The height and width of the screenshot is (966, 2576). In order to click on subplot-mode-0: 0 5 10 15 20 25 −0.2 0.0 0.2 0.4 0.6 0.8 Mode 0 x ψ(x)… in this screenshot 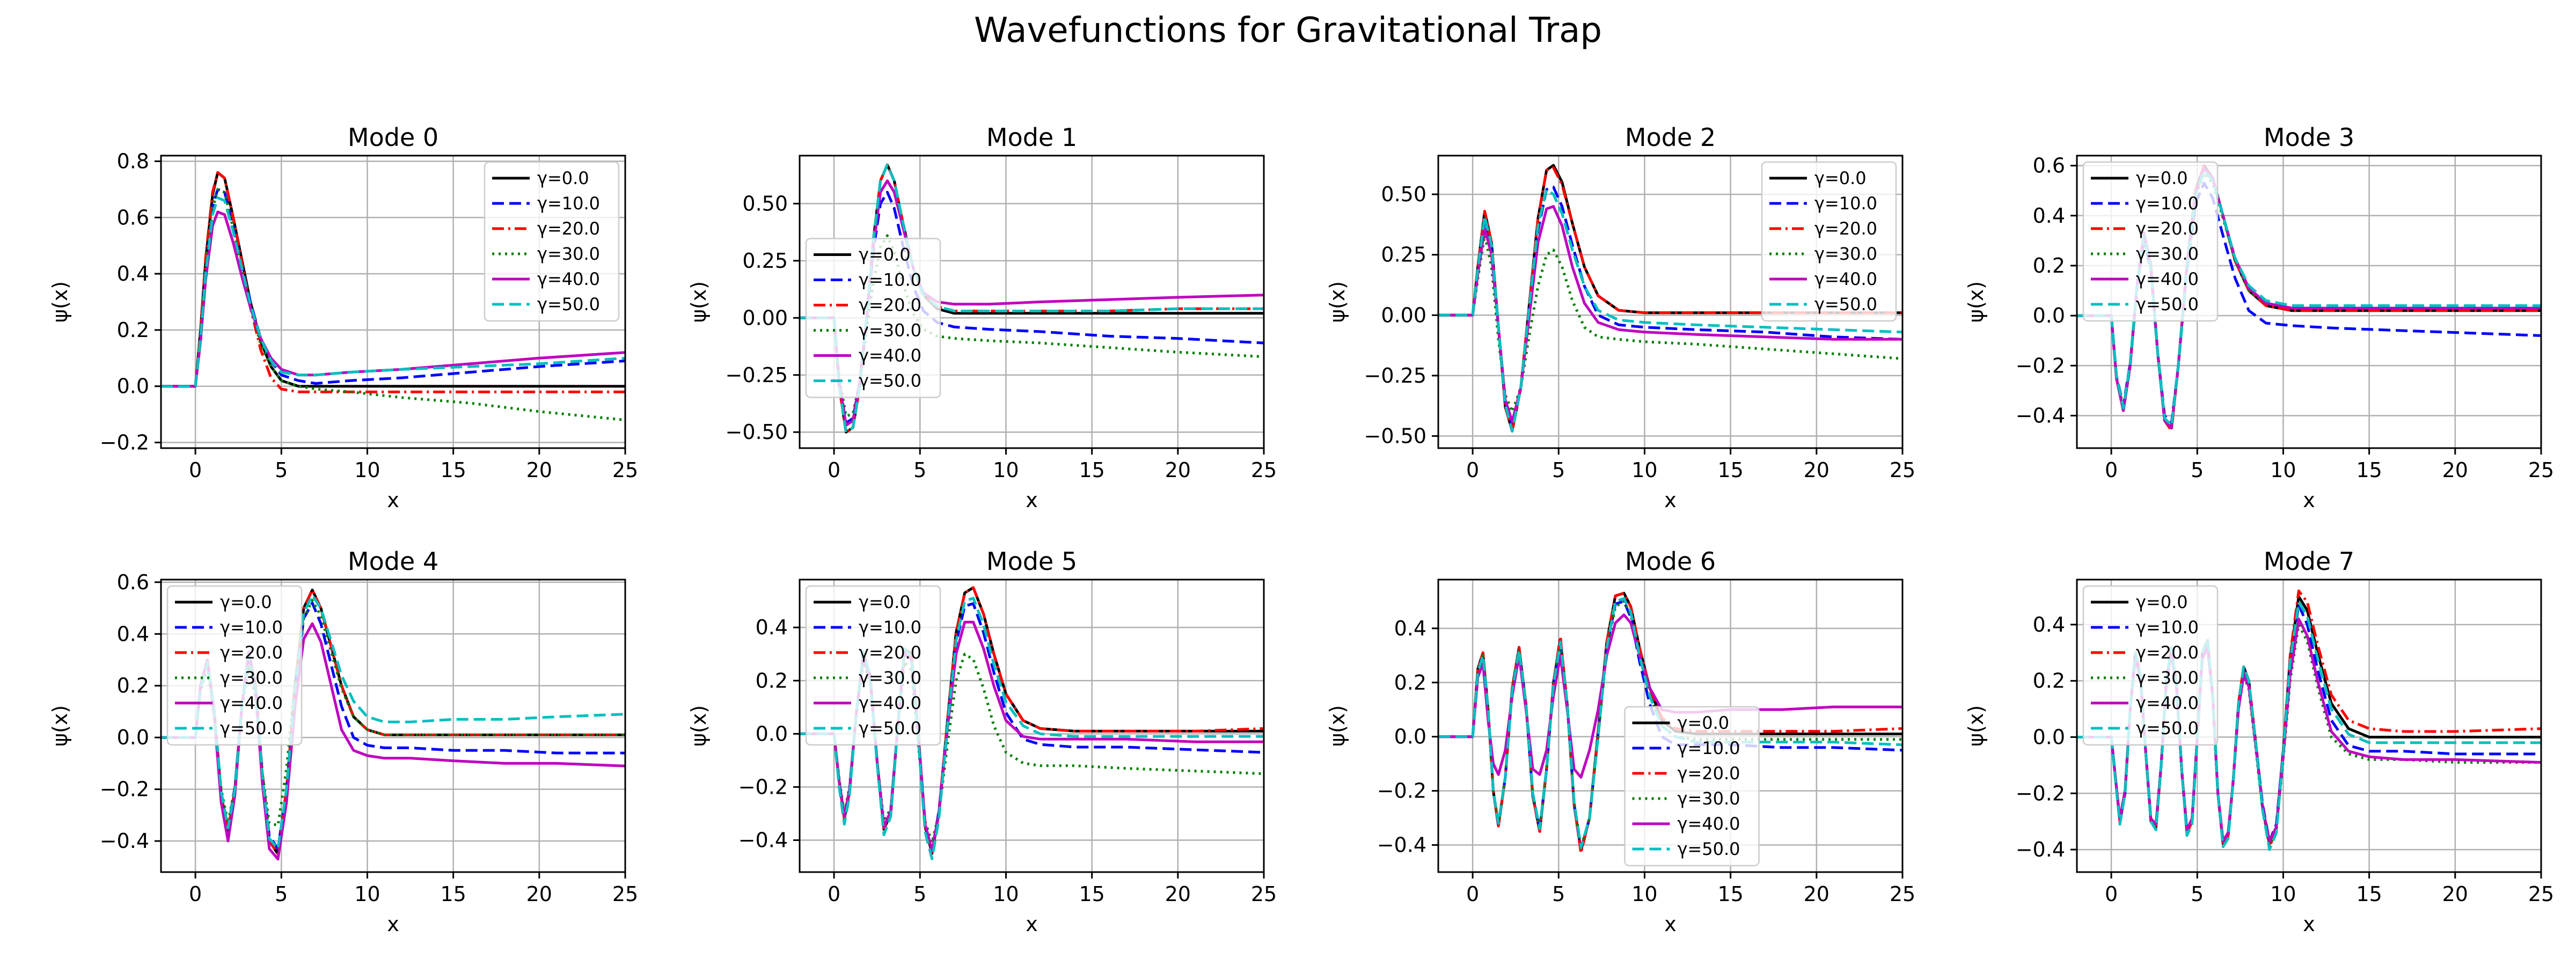, I will do `click(343, 317)`.